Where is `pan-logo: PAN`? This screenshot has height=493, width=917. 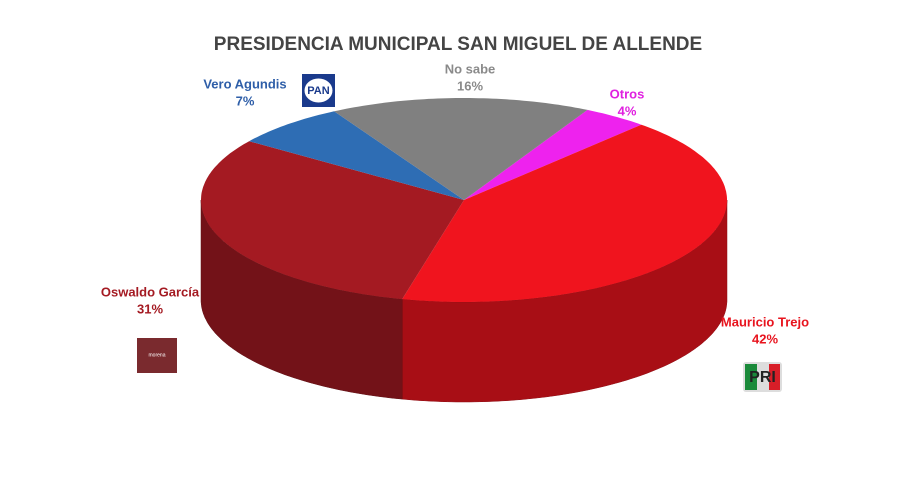
pan-logo: PAN is located at coordinates (318, 90).